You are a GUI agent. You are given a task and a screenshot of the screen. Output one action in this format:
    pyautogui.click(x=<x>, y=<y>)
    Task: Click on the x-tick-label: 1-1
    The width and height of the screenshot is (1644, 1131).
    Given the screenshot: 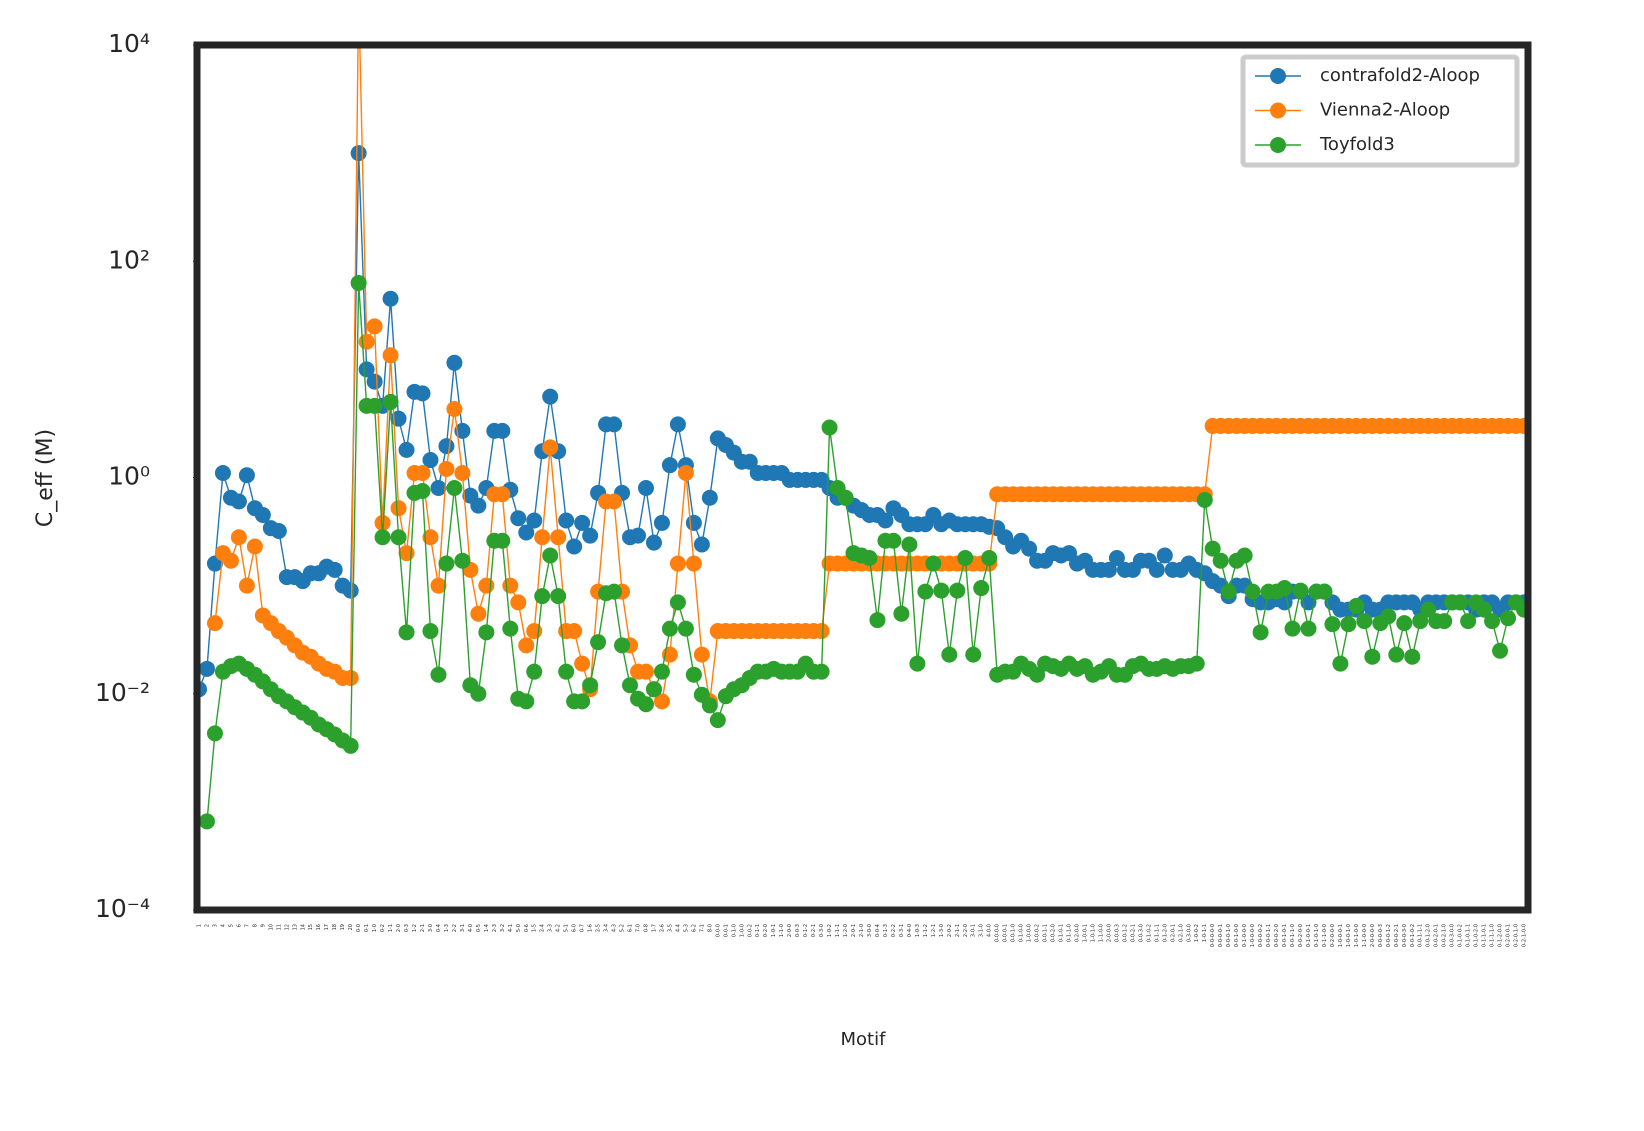 What is the action you would take?
    pyautogui.click(x=391, y=928)
    